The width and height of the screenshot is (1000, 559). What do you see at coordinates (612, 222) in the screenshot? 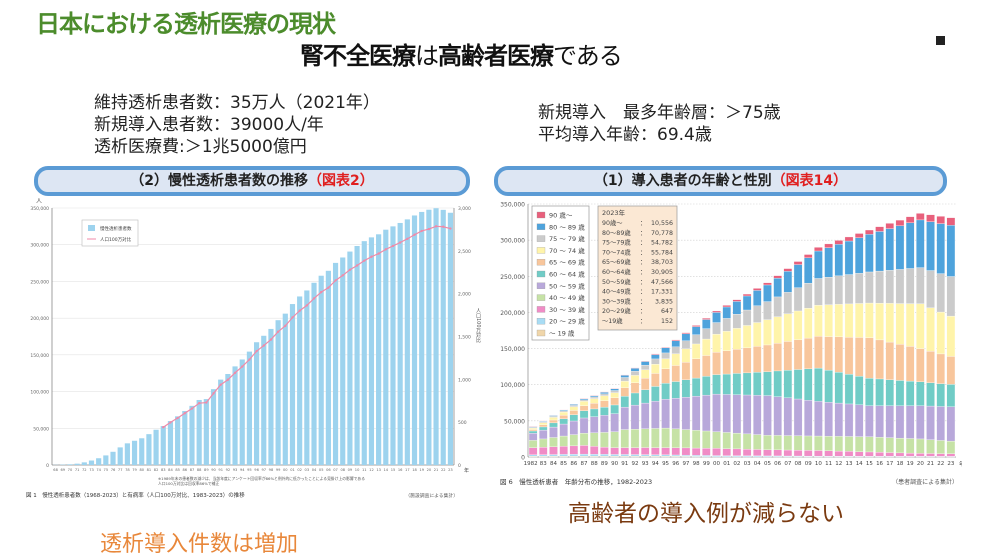
I see `annotation-label: 90歳〜` at bounding box center [612, 222].